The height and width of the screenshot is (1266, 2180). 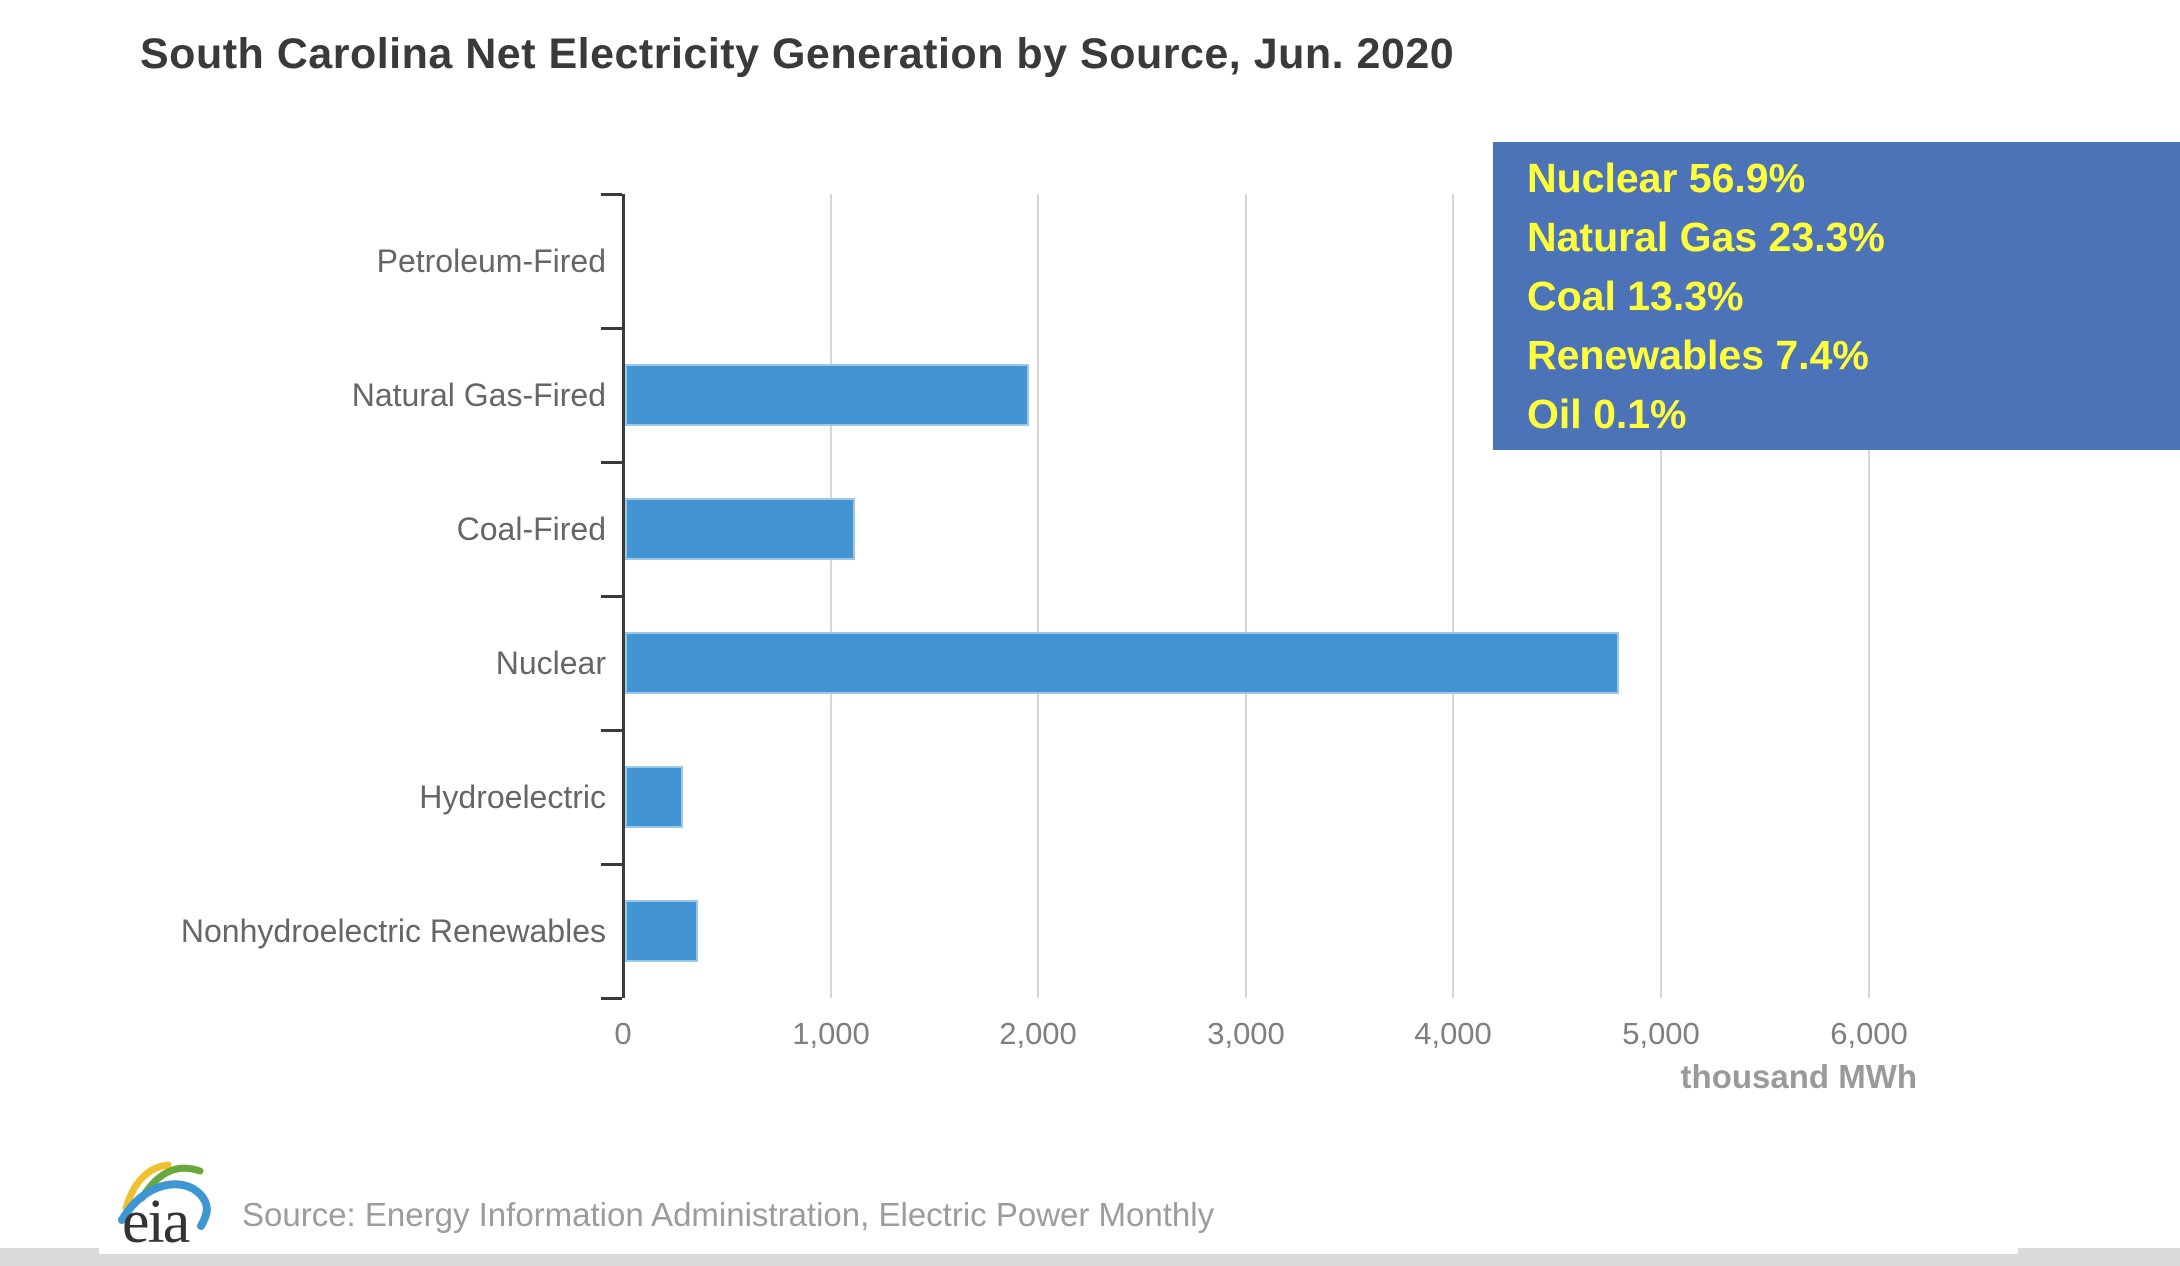 What do you see at coordinates (1661, 596) in the screenshot?
I see `gridline-5,000` at bounding box center [1661, 596].